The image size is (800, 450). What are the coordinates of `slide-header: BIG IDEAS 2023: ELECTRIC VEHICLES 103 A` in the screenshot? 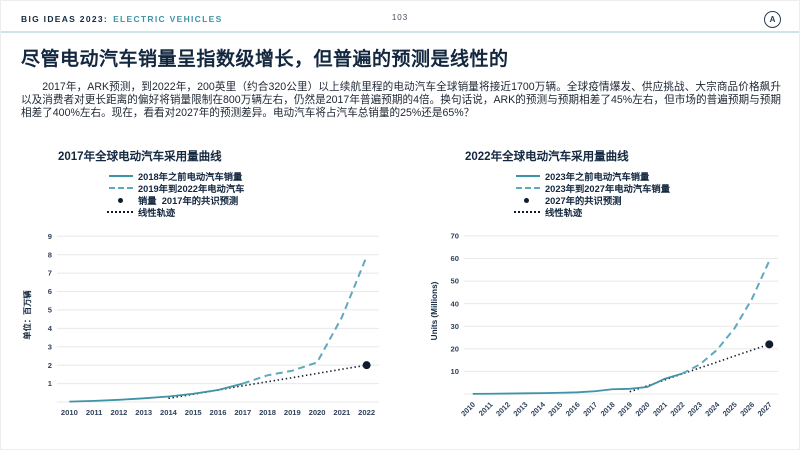 It's located at (400, 17).